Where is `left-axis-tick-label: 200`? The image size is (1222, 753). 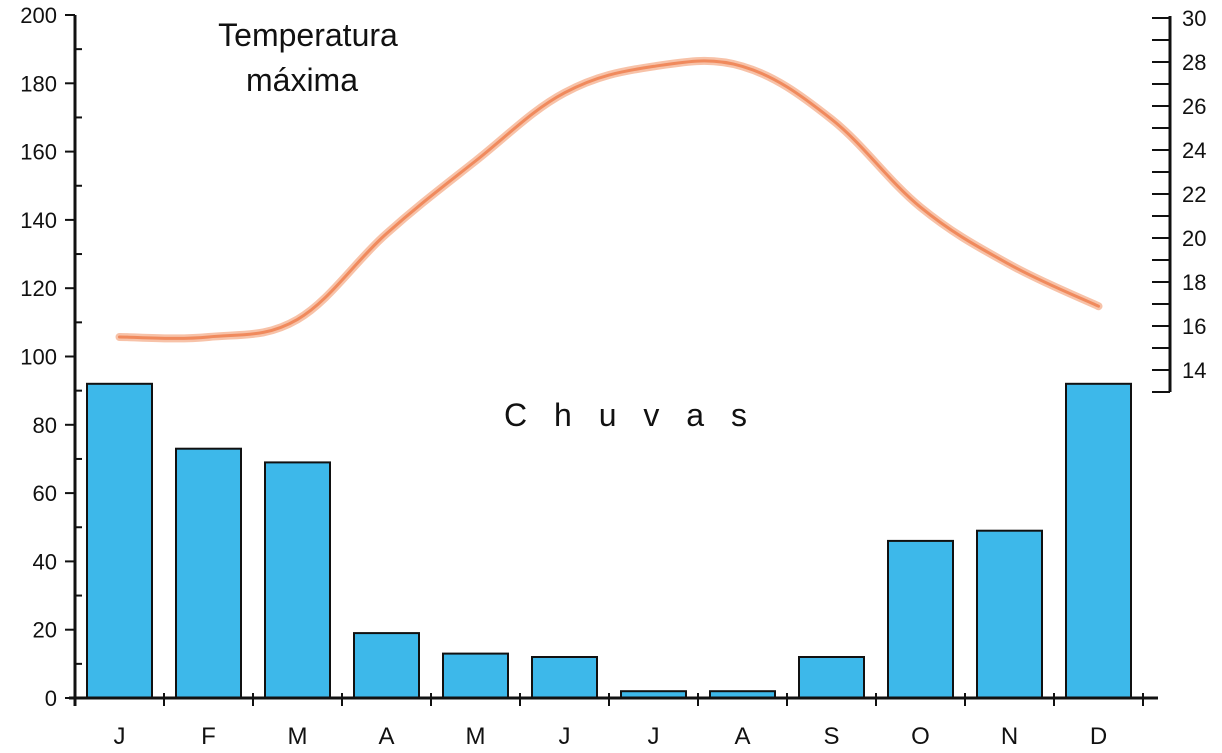 left-axis-tick-label: 200 is located at coordinates (38, 15).